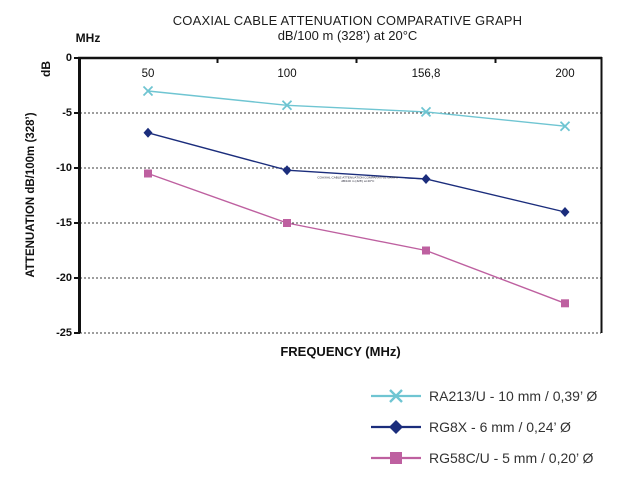 The image size is (640, 480). Describe the element at coordinates (340, 351) in the screenshot. I see `x-axis-title: FREQUENCY (MHz)` at that location.